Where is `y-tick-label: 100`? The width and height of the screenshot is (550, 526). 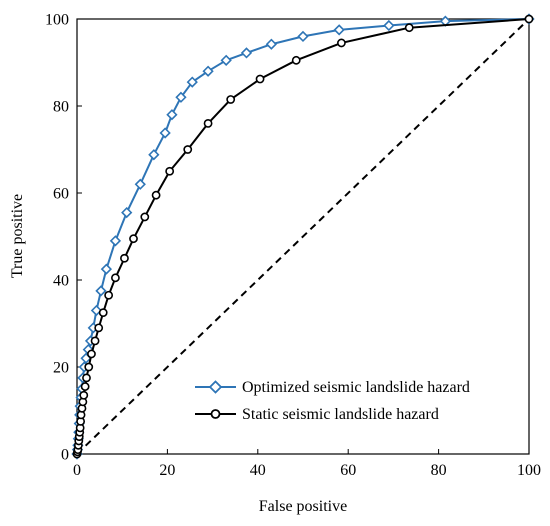 y-tick-label: 100 is located at coordinates (57, 20).